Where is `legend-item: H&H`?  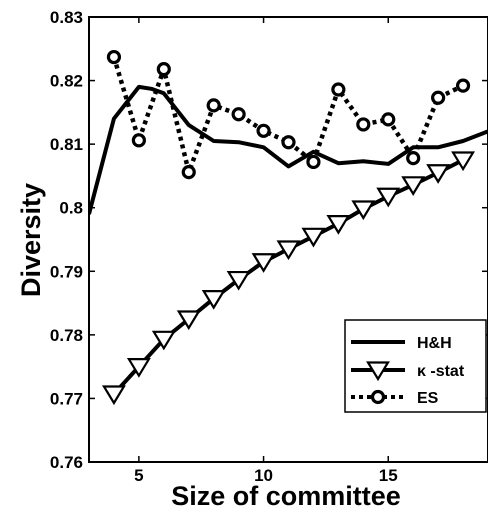
legend-item: H&H is located at coordinates (401, 343).